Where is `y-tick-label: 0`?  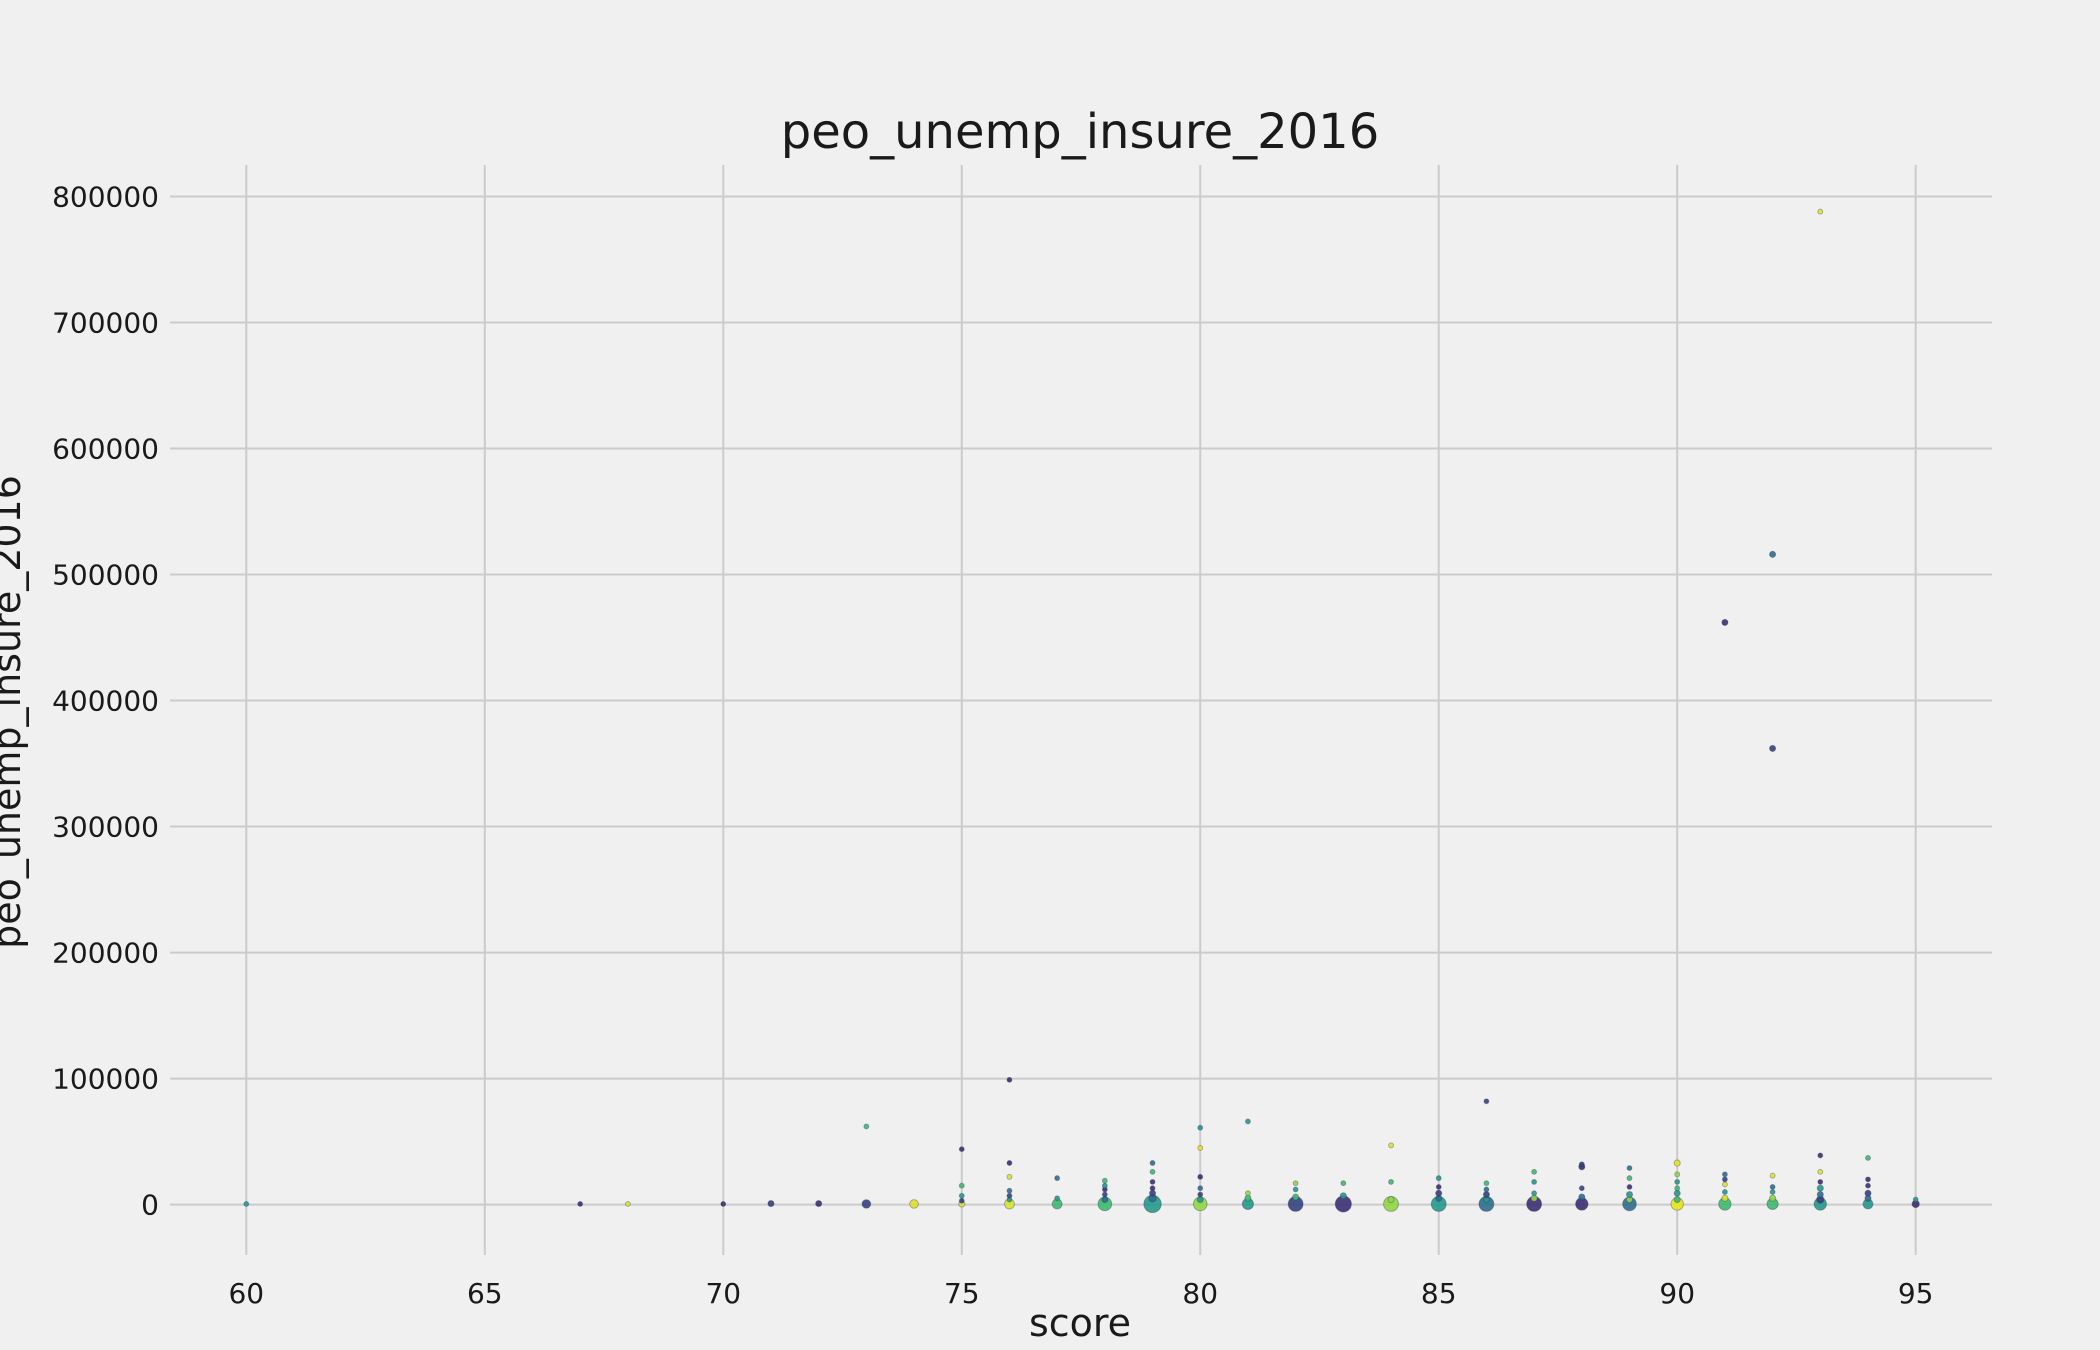
y-tick-label: 0 is located at coordinates (150, 1205).